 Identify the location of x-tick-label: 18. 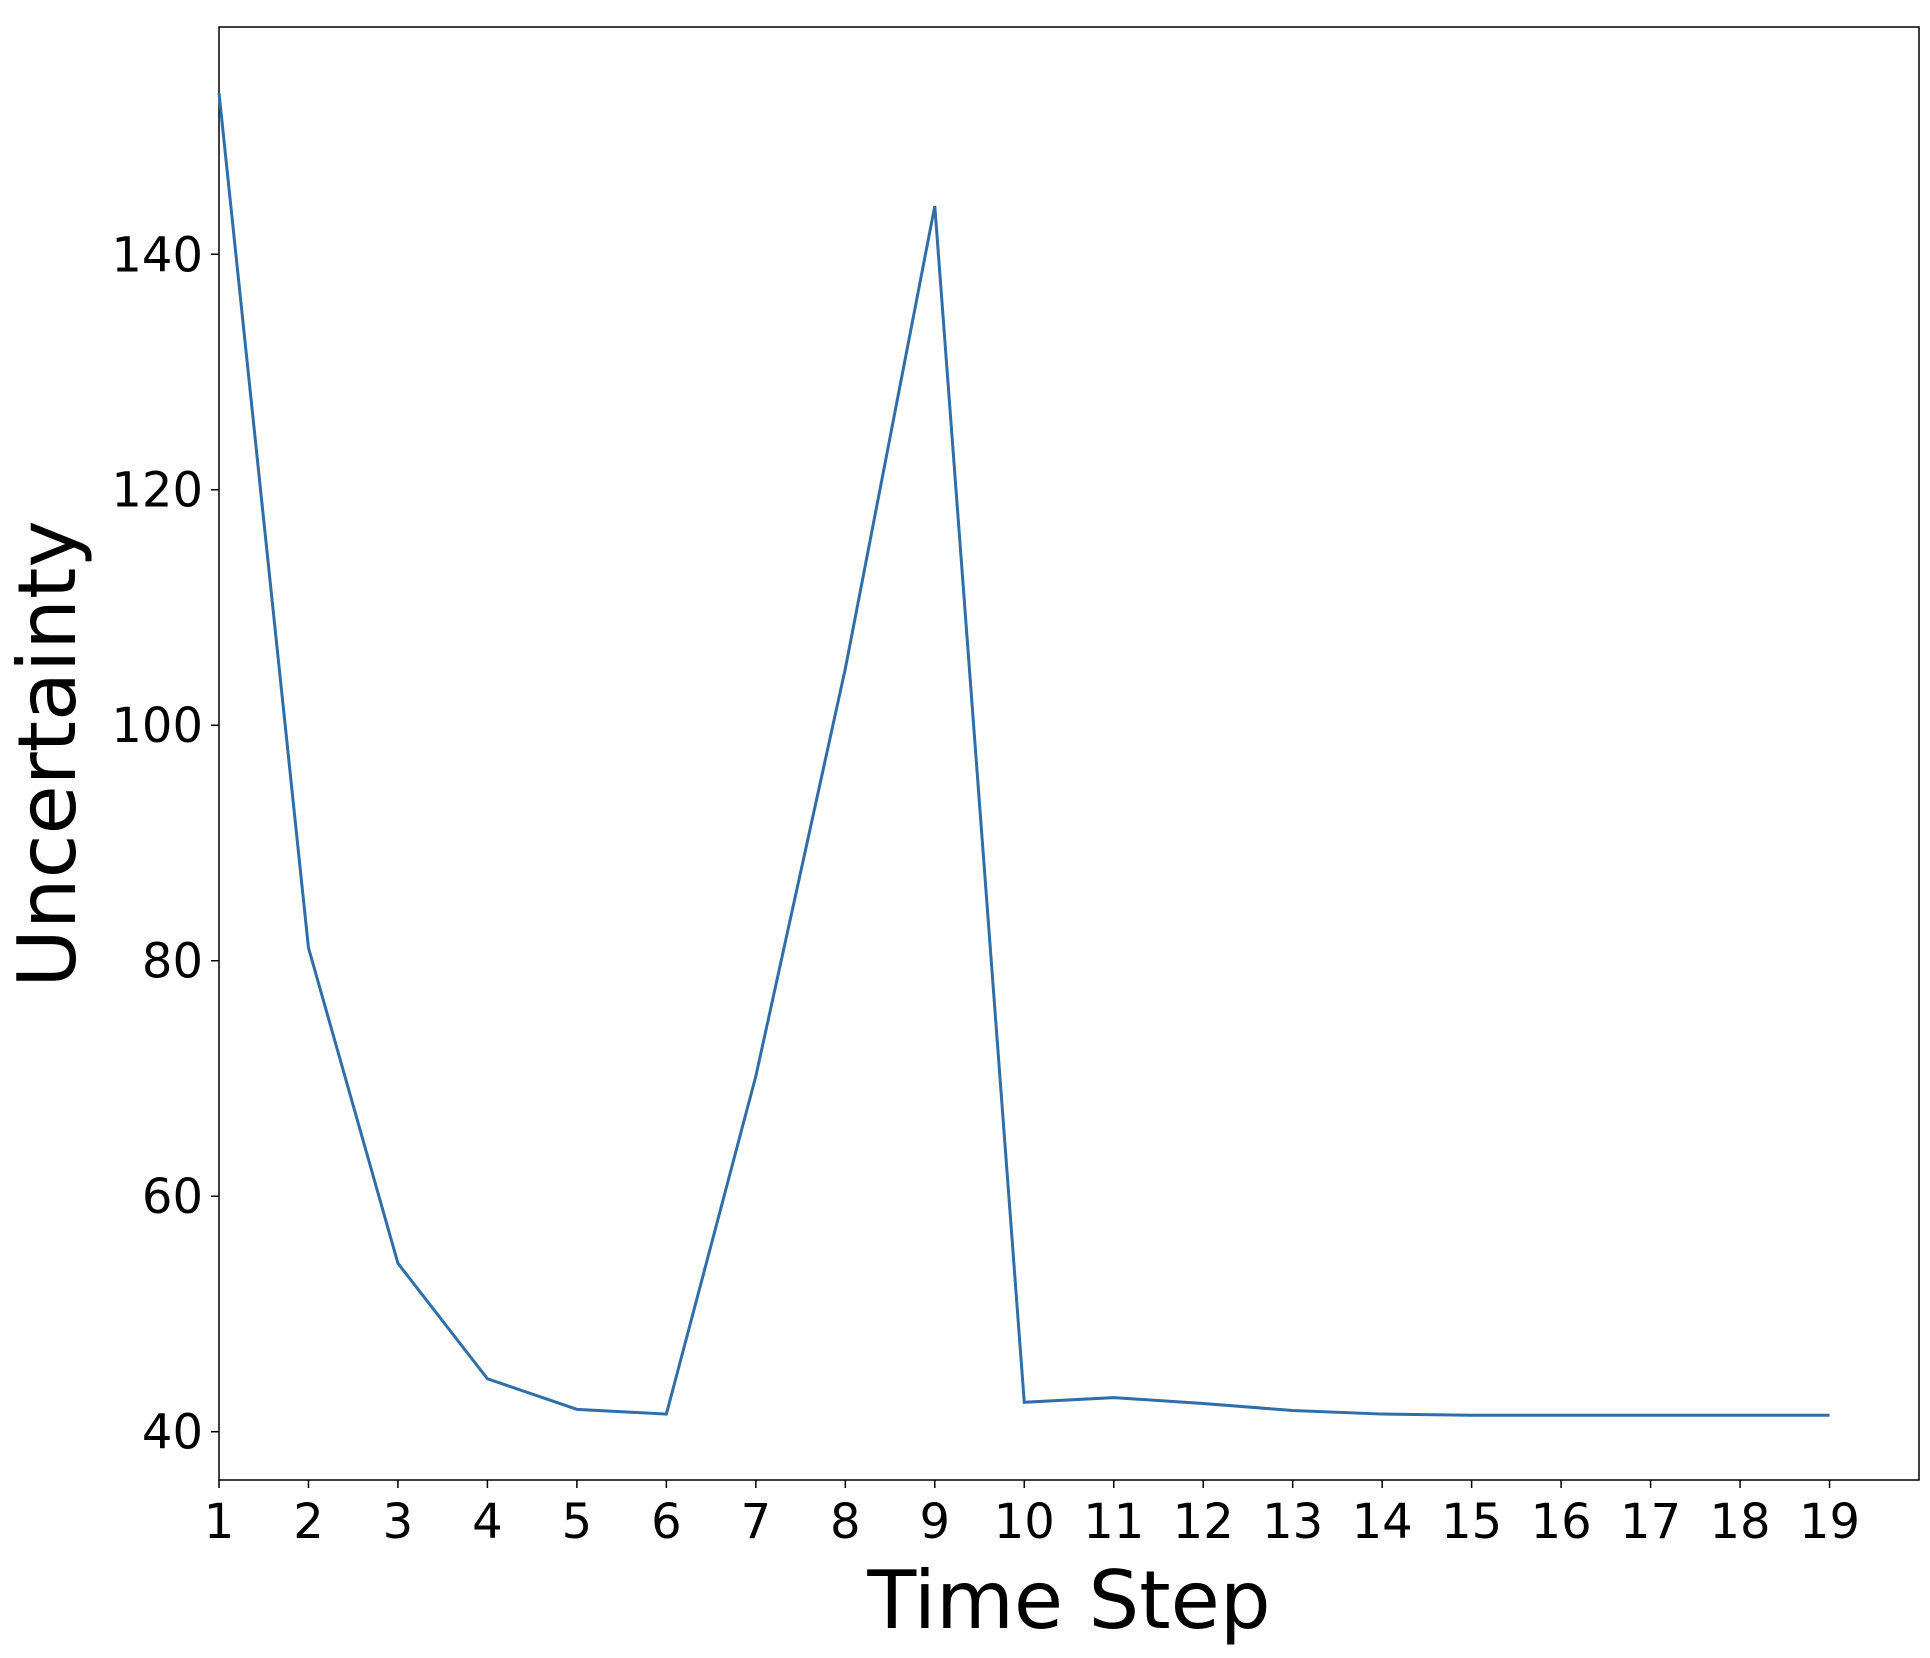
(1740, 1522).